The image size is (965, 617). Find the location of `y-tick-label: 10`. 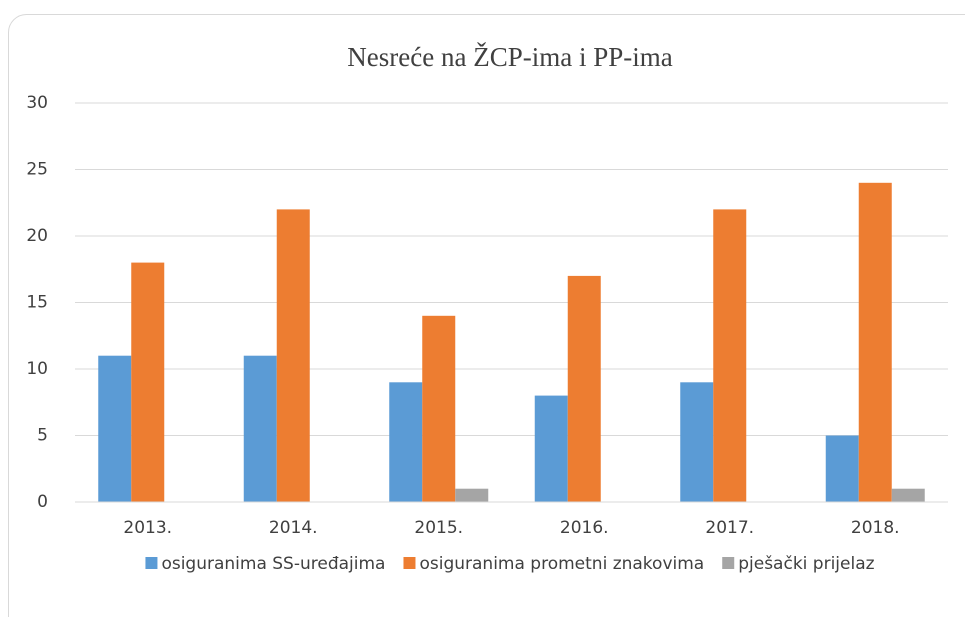

y-tick-label: 10 is located at coordinates (37, 369).